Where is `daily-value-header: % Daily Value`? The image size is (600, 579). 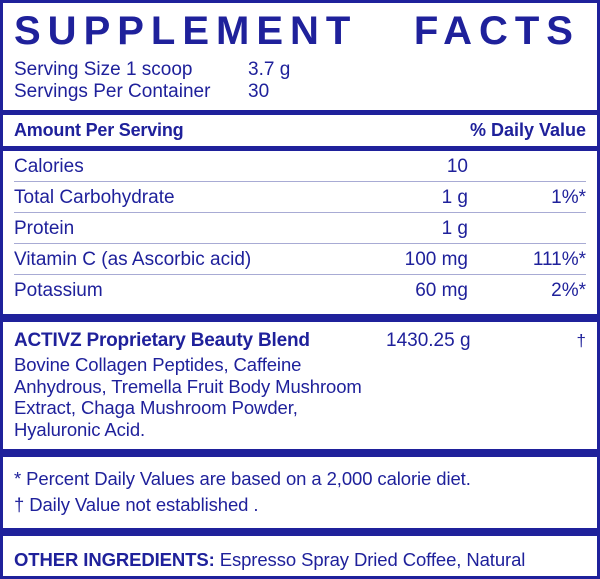
daily-value-header: % Daily Value is located at coordinates (527, 130).